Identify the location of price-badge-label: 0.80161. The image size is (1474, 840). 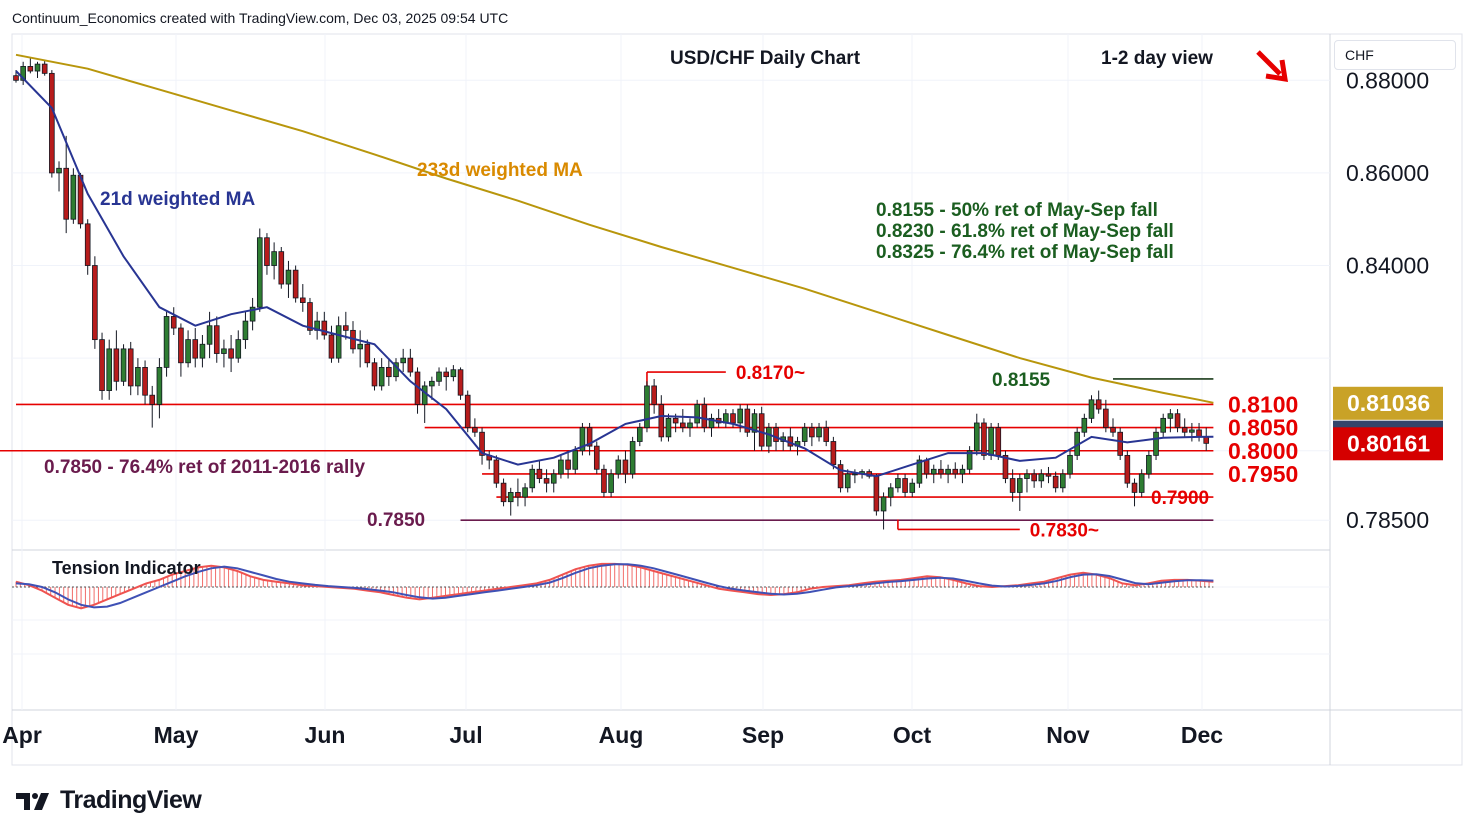
(1388, 443).